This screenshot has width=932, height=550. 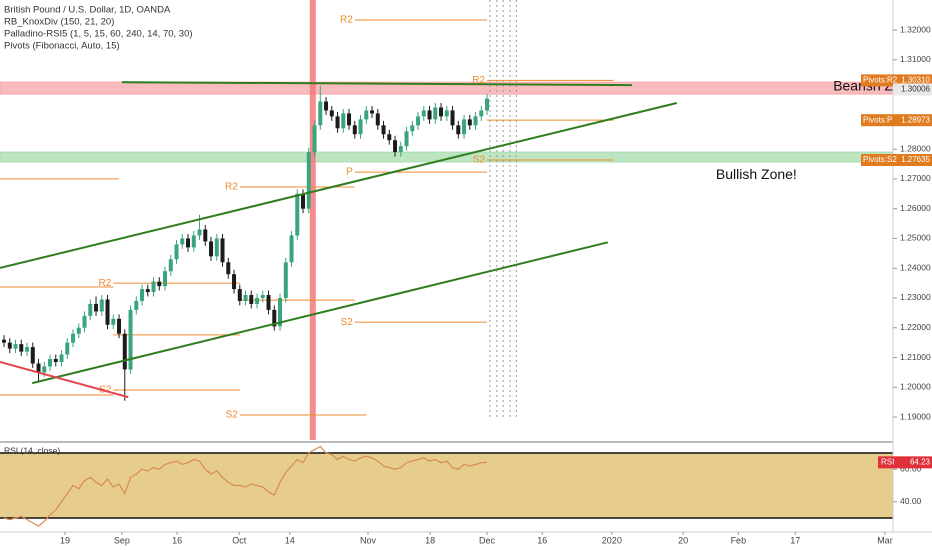 I want to click on y-tick-label: 60.00, so click(x=911, y=468).